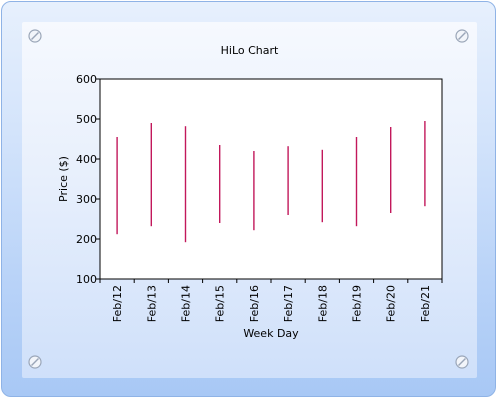 The height and width of the screenshot is (400, 499). Describe the element at coordinates (288, 303) in the screenshot. I see `x-tick-label: Feb/17` at that location.